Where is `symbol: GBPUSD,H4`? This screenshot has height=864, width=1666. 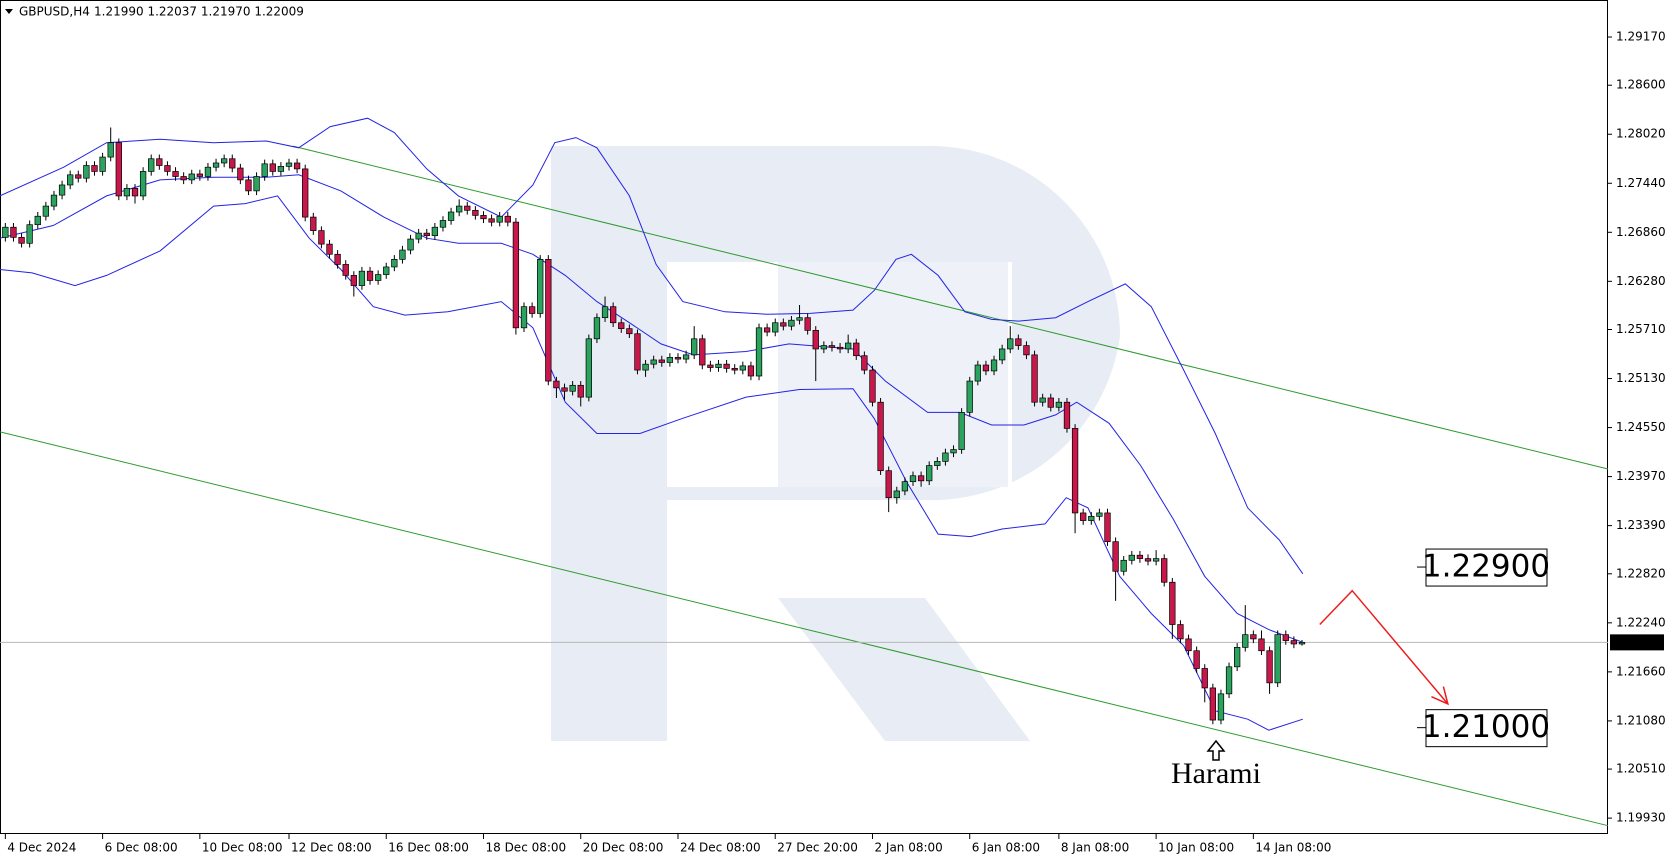
symbol: GBPUSD,H4 is located at coordinates (54, 12).